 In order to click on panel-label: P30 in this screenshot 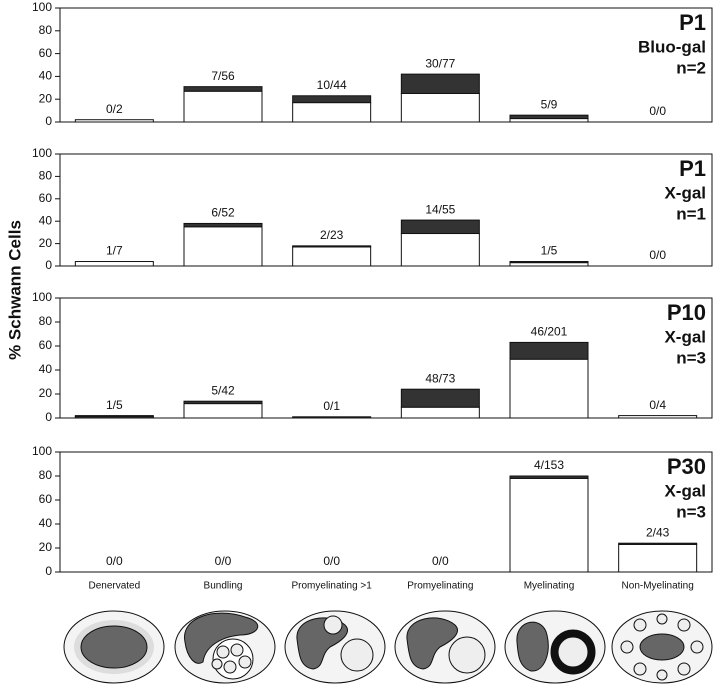, I will do `click(686, 466)`.